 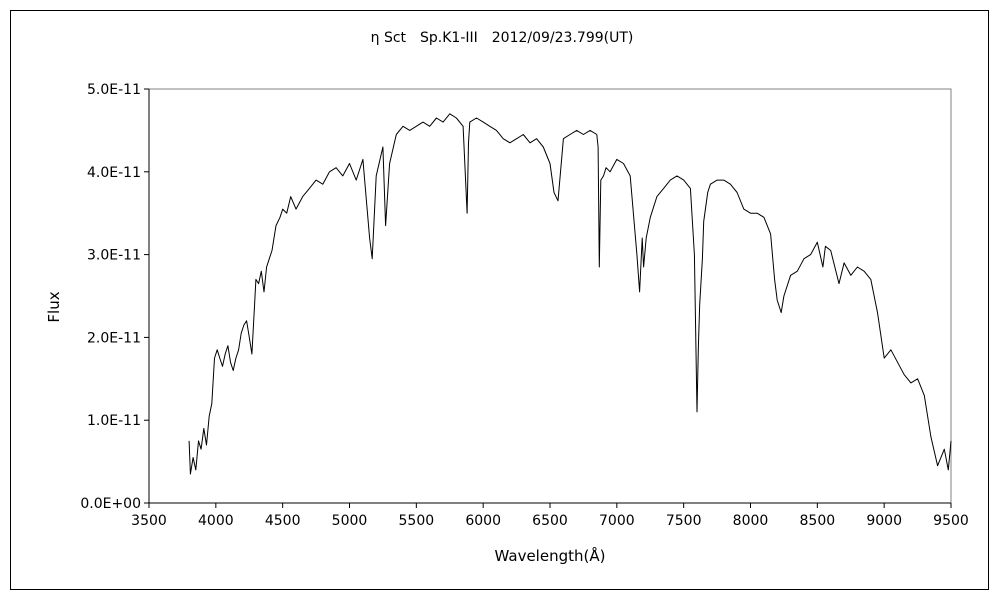 What do you see at coordinates (884, 521) in the screenshot?
I see `x-tick-label: 9000` at bounding box center [884, 521].